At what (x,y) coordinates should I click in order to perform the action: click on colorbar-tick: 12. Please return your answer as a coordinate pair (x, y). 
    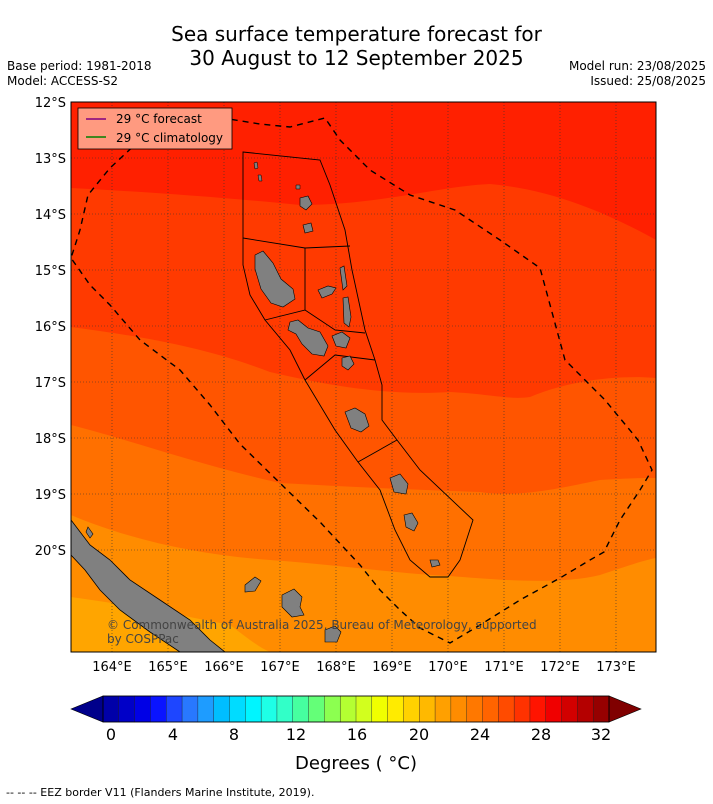
    Looking at the image, I should click on (296, 734).